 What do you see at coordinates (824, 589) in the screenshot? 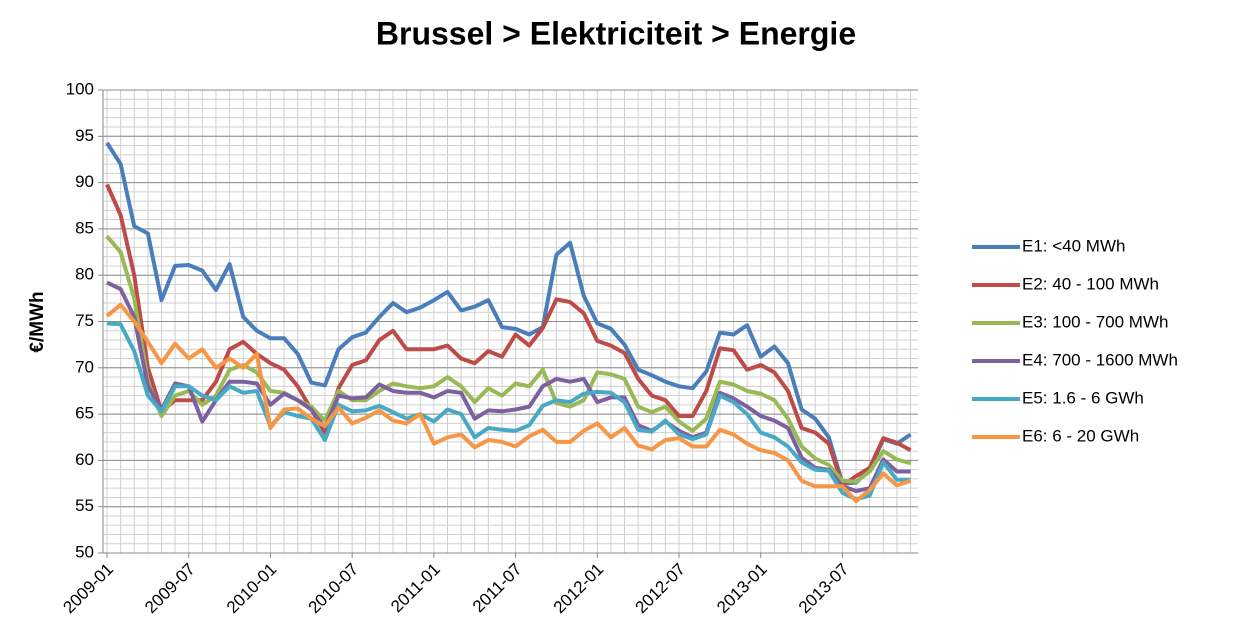
I see `x-tick-label: 2013-07` at bounding box center [824, 589].